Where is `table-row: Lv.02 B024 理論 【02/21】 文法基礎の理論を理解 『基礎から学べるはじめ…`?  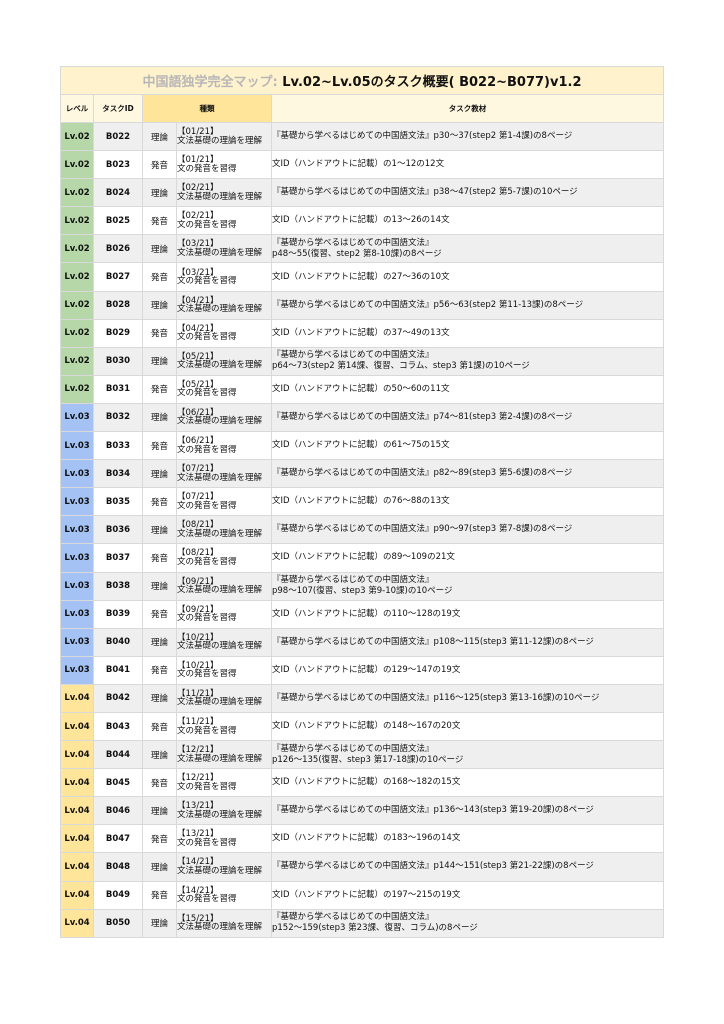 table-row: Lv.02 B024 理論 【02/21】 文法基礎の理論を理解 『基礎から学べるはじめ… is located at coordinates (362, 193).